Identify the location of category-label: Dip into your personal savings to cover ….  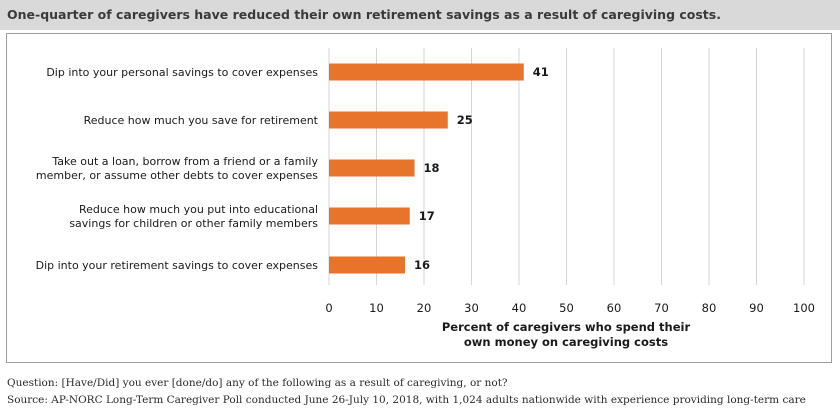
(182, 72).